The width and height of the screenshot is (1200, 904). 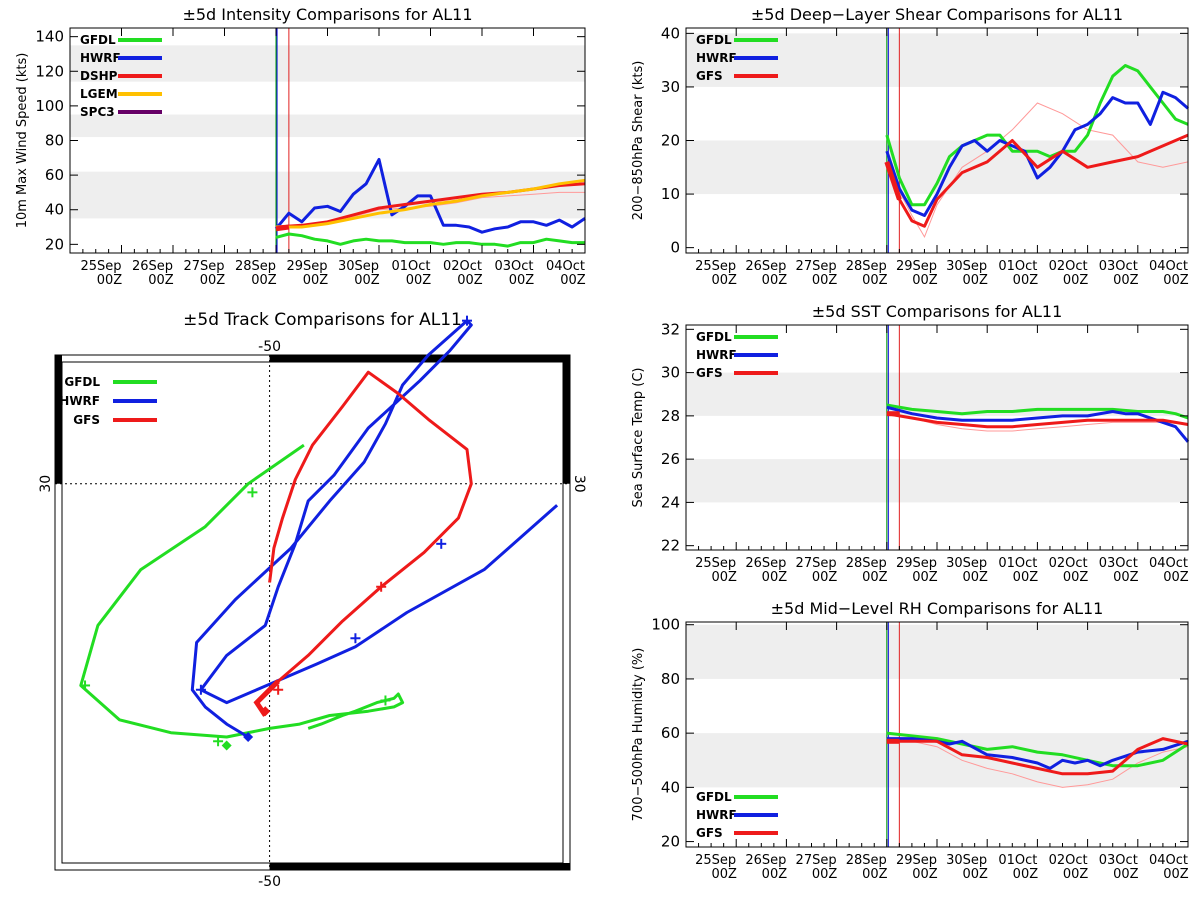 What do you see at coordinates (566, 419) in the screenshot?
I see `map-border-bar` at bounding box center [566, 419].